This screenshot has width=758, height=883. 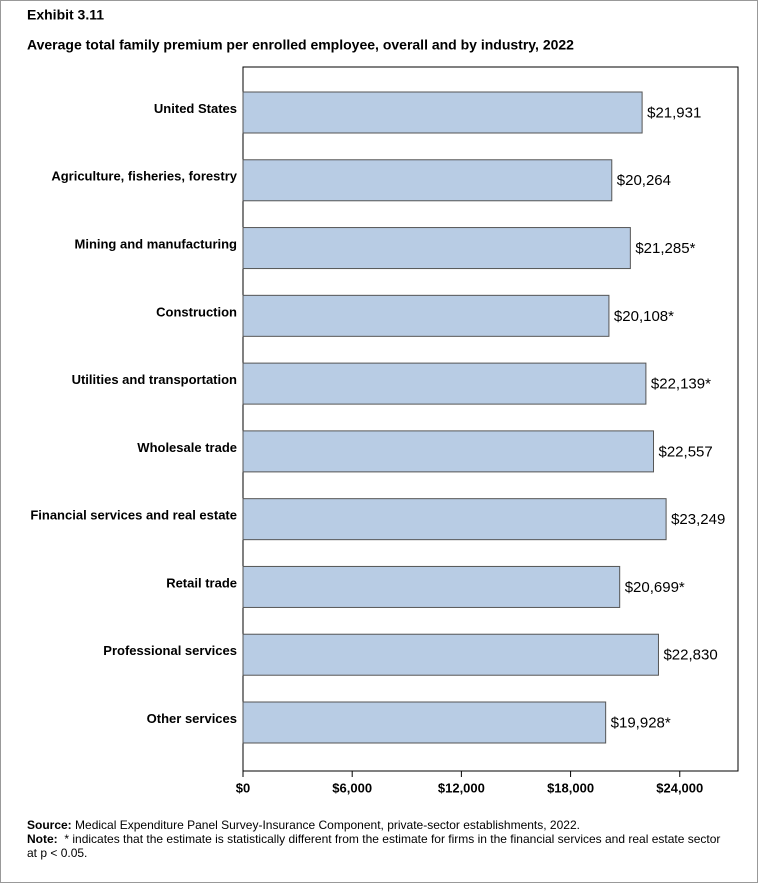 What do you see at coordinates (144, 176) in the screenshot?
I see `y-tick-label: Agriculture, fisheries, forestry` at bounding box center [144, 176].